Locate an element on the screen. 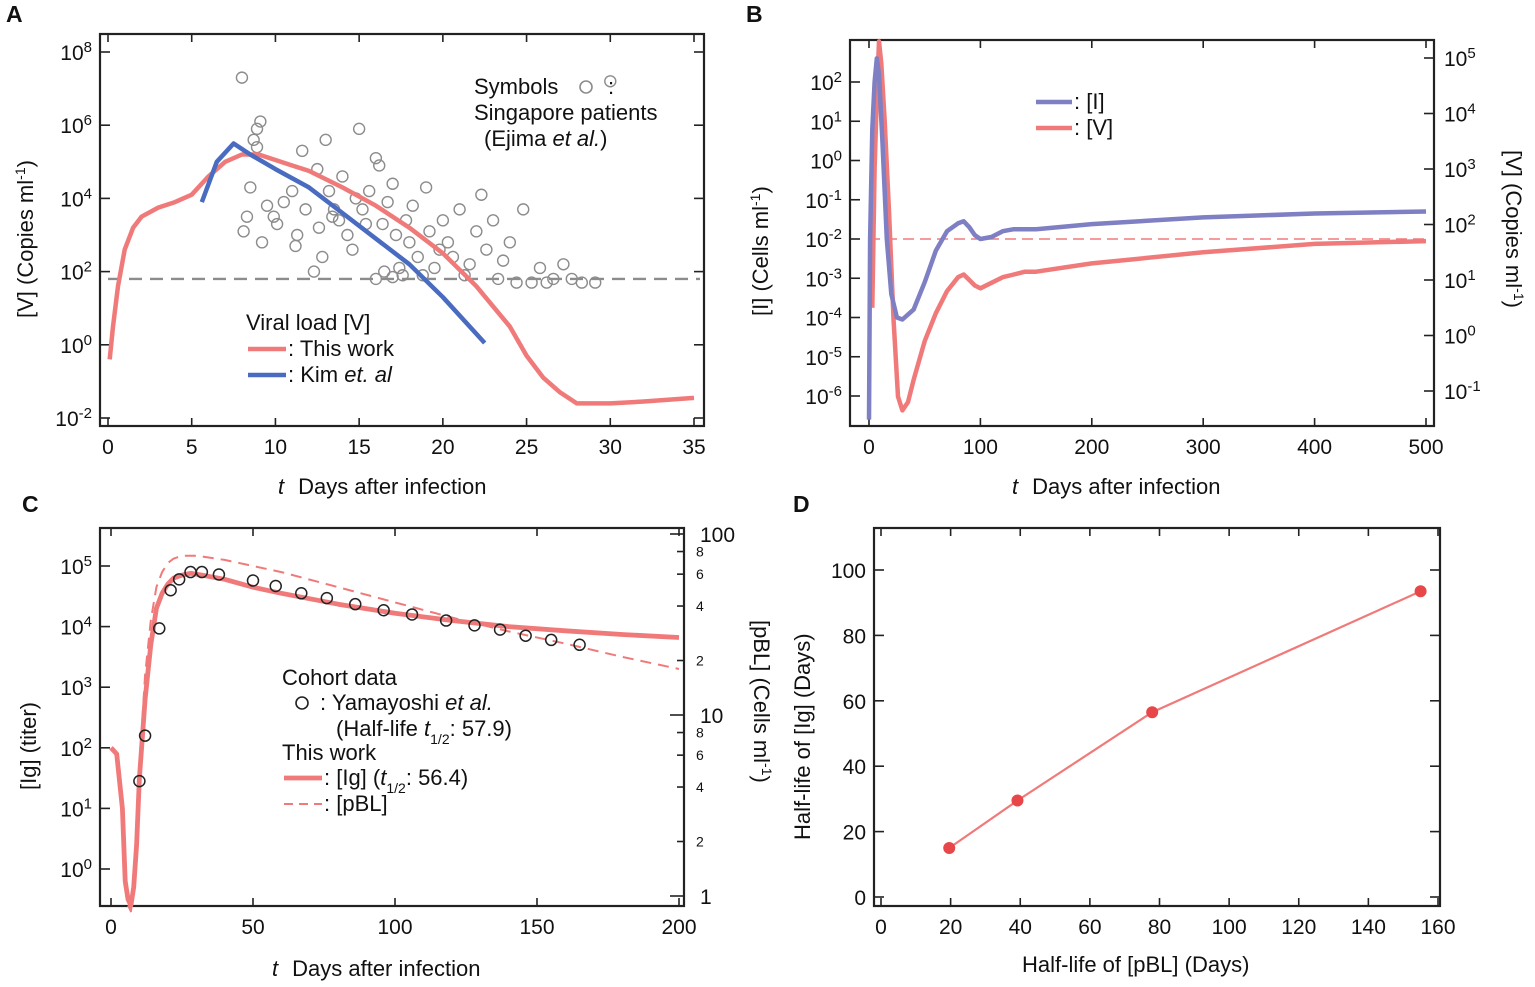 The image size is (1535, 987). panel-d-xtick-label: 160 is located at coordinates (1437, 927).